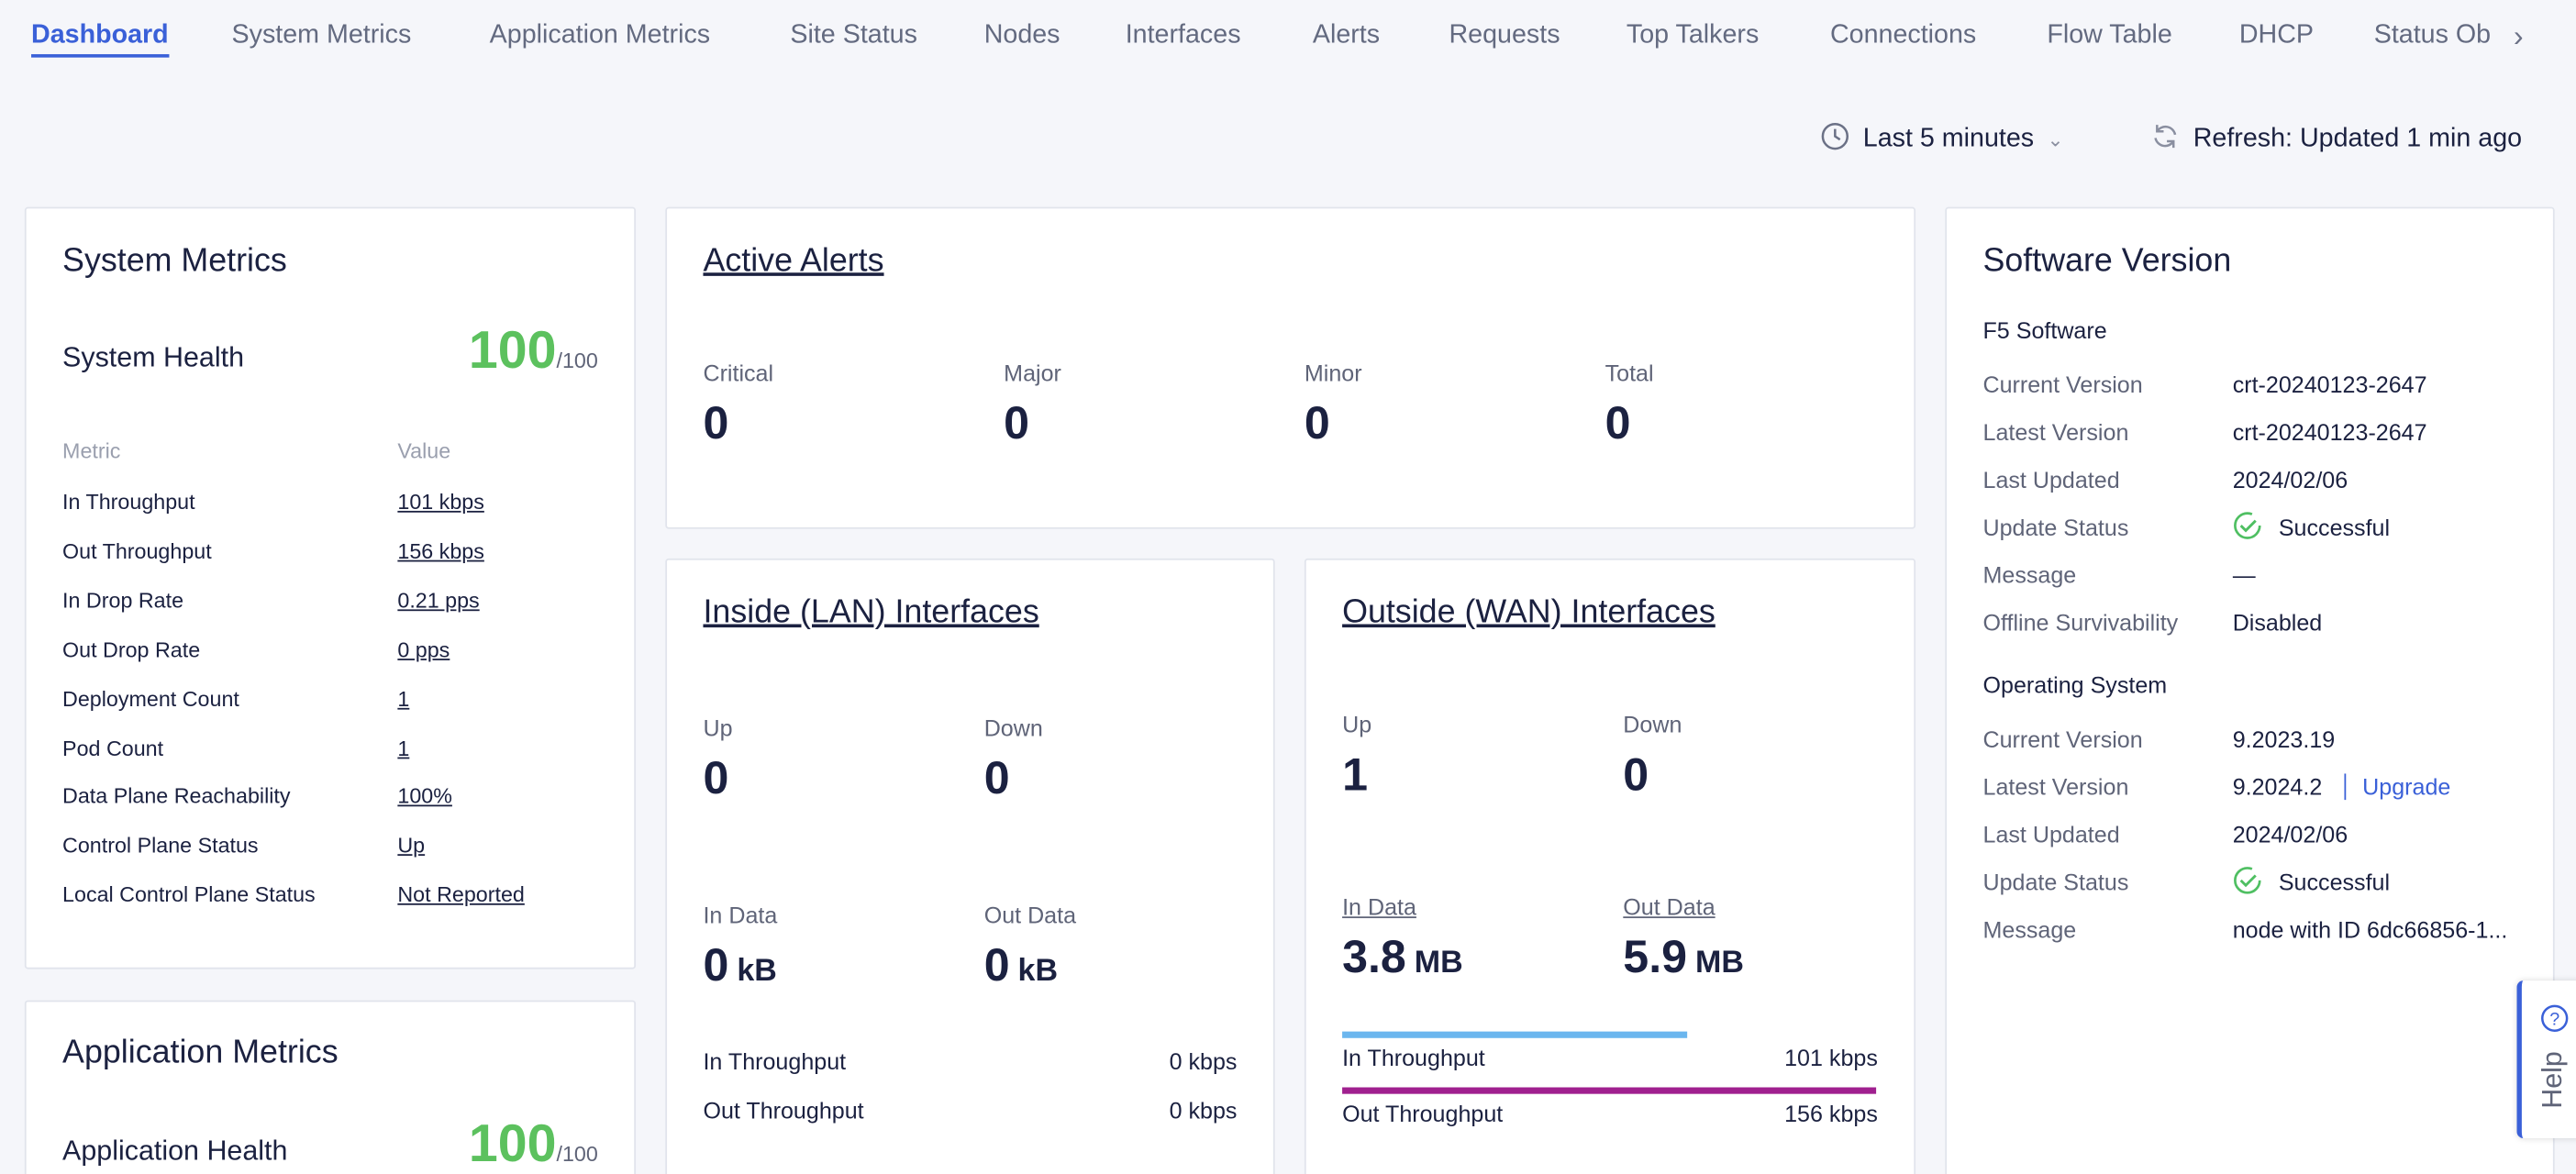 The image size is (2576, 1174). I want to click on metric-value-link: 101 kbps, so click(440, 502).